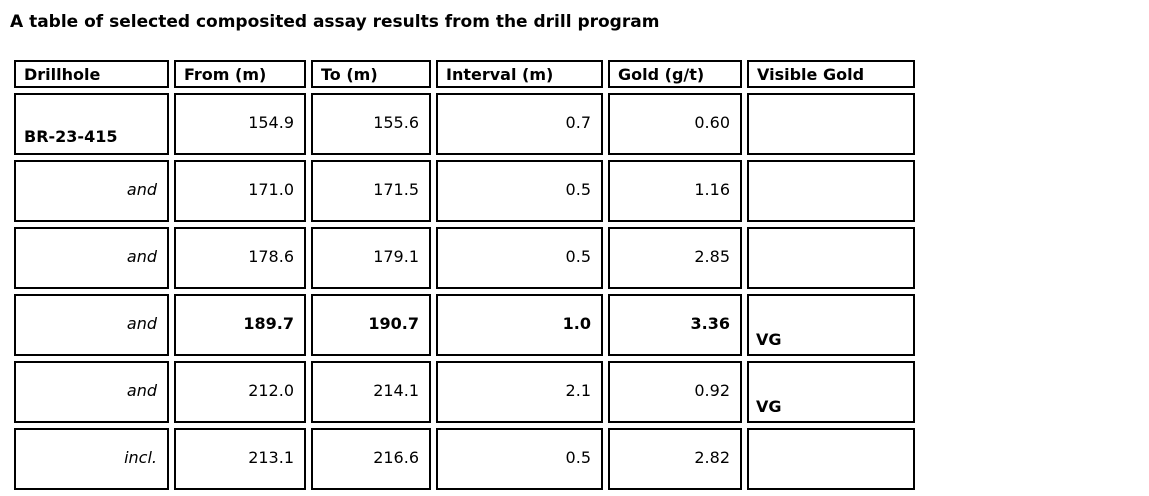 Image resolution: width=1149 pixels, height=496 pixels. What do you see at coordinates (675, 124) in the screenshot?
I see `gold-cell: 0.60` at bounding box center [675, 124].